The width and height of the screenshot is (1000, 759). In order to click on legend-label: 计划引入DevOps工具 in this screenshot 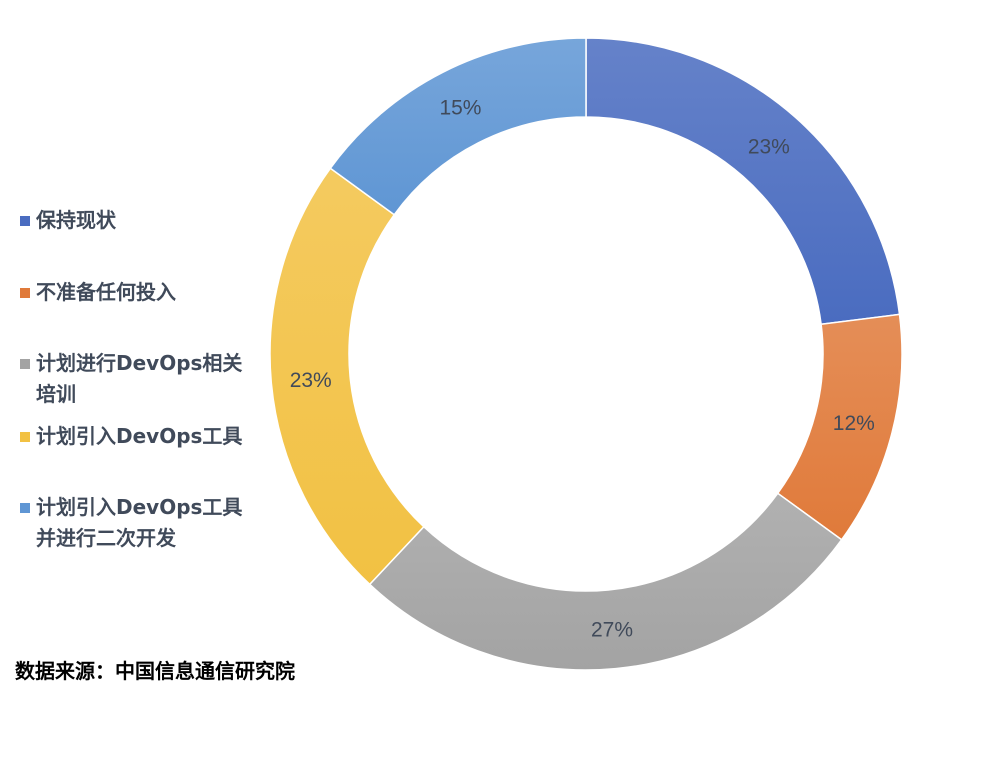, I will do `click(139, 436)`.